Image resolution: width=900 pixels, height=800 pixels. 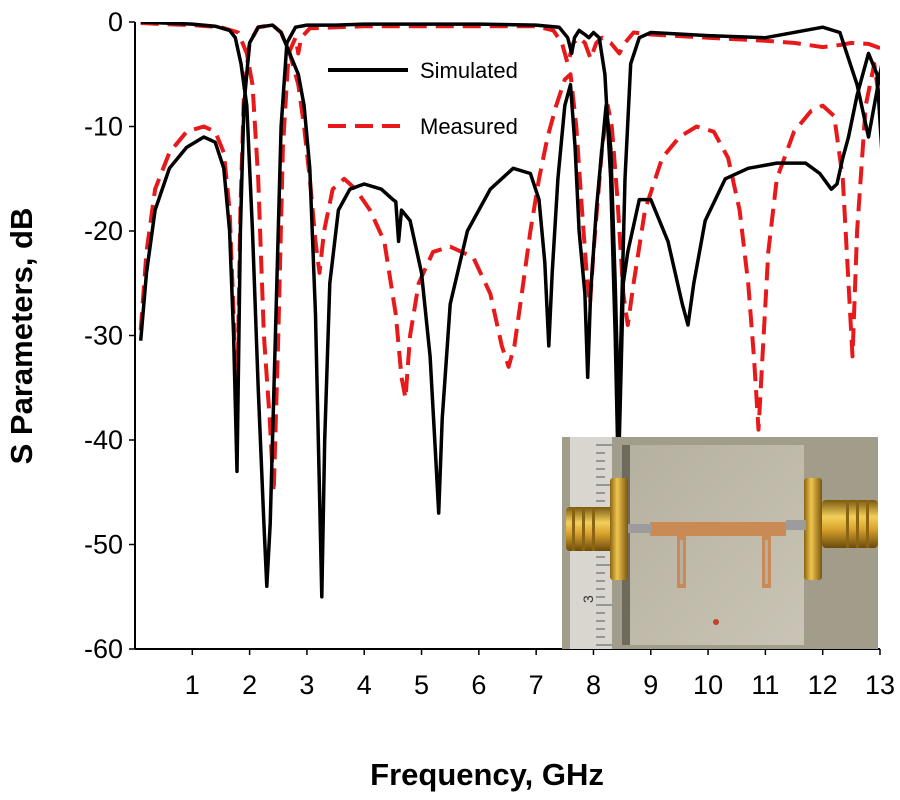 I want to click on legend: Simulated Measured, so click(x=423, y=98).